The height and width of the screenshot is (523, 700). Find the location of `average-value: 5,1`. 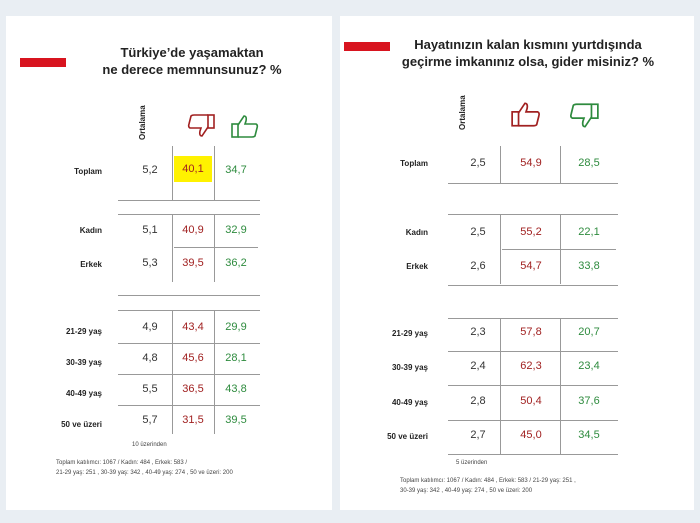

average-value: 5,1 is located at coordinates (150, 230).